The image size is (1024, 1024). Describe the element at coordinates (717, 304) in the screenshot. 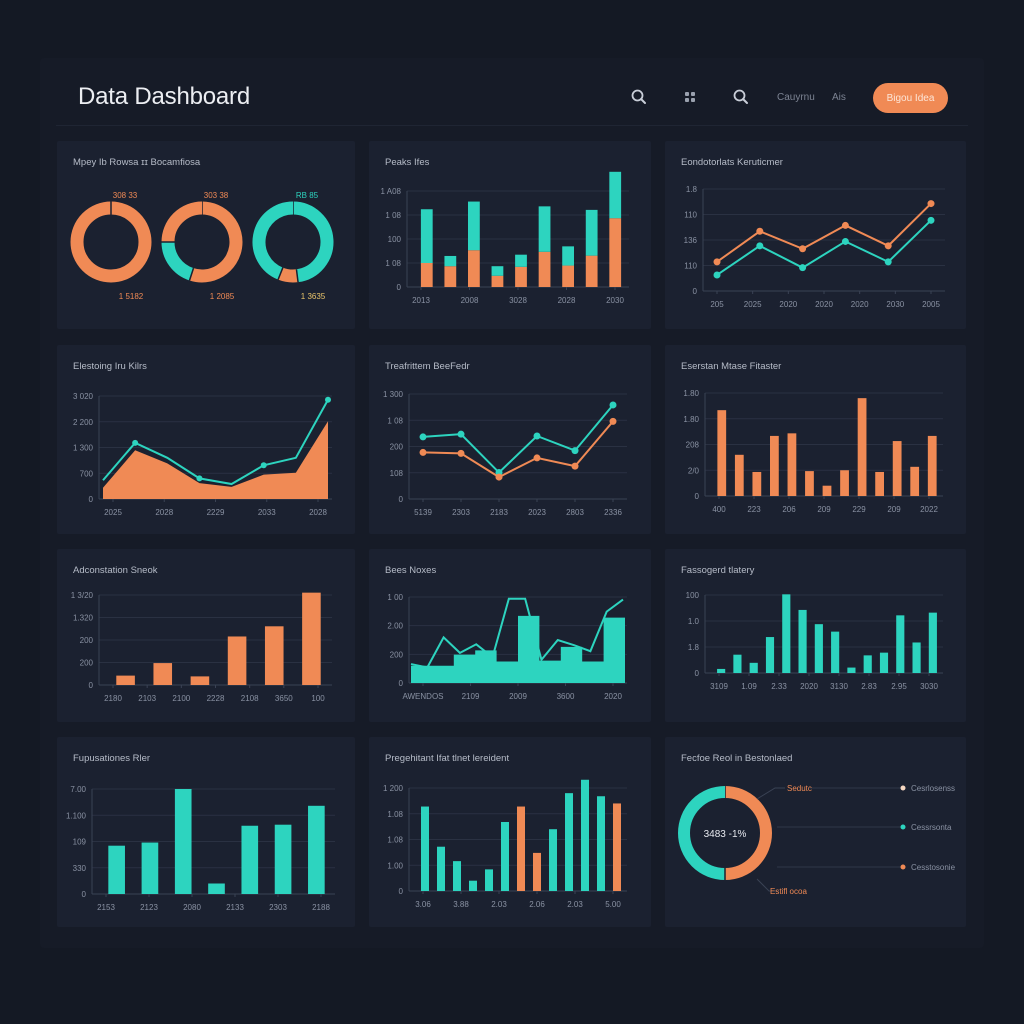

I see `x-tick-label: 205` at that location.